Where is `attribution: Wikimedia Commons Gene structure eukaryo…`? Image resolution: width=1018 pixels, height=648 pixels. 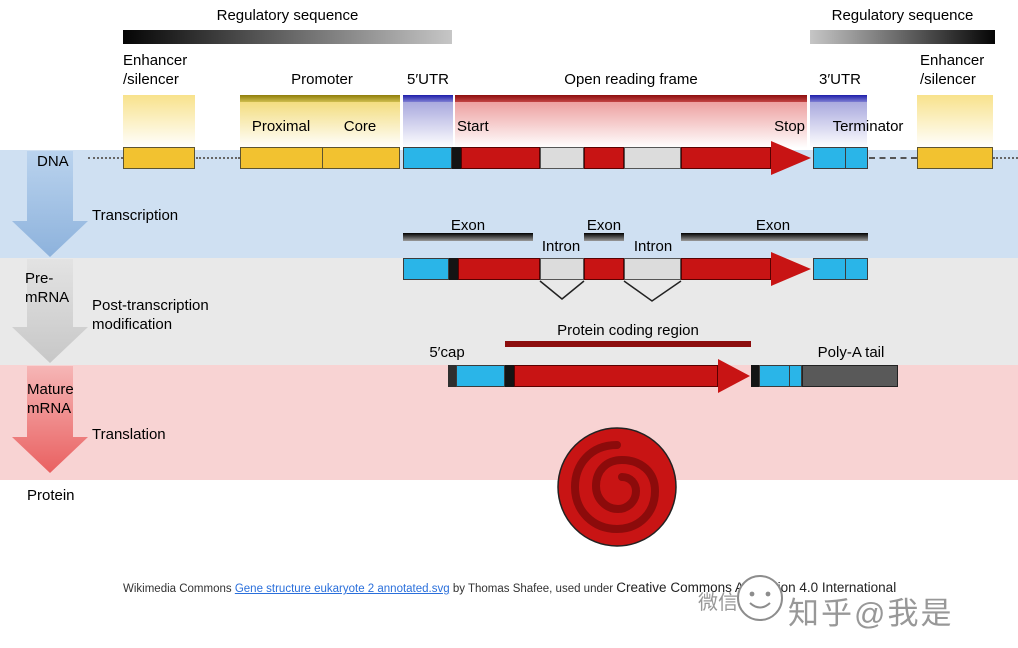
attribution: Wikimedia Commons Gene structure eukaryo… is located at coordinates (509, 587).